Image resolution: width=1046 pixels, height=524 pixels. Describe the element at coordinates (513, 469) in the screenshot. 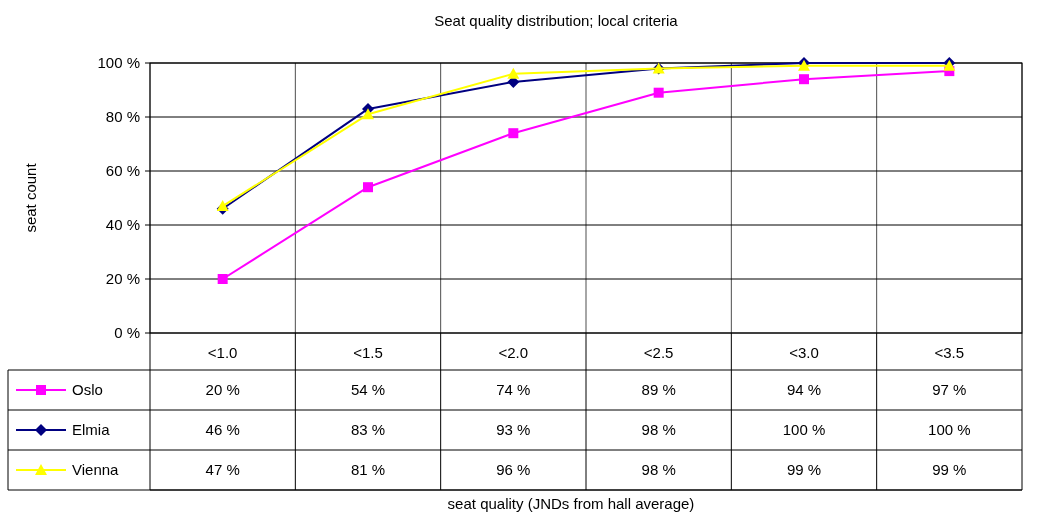

I see `data-label: 96 %` at that location.